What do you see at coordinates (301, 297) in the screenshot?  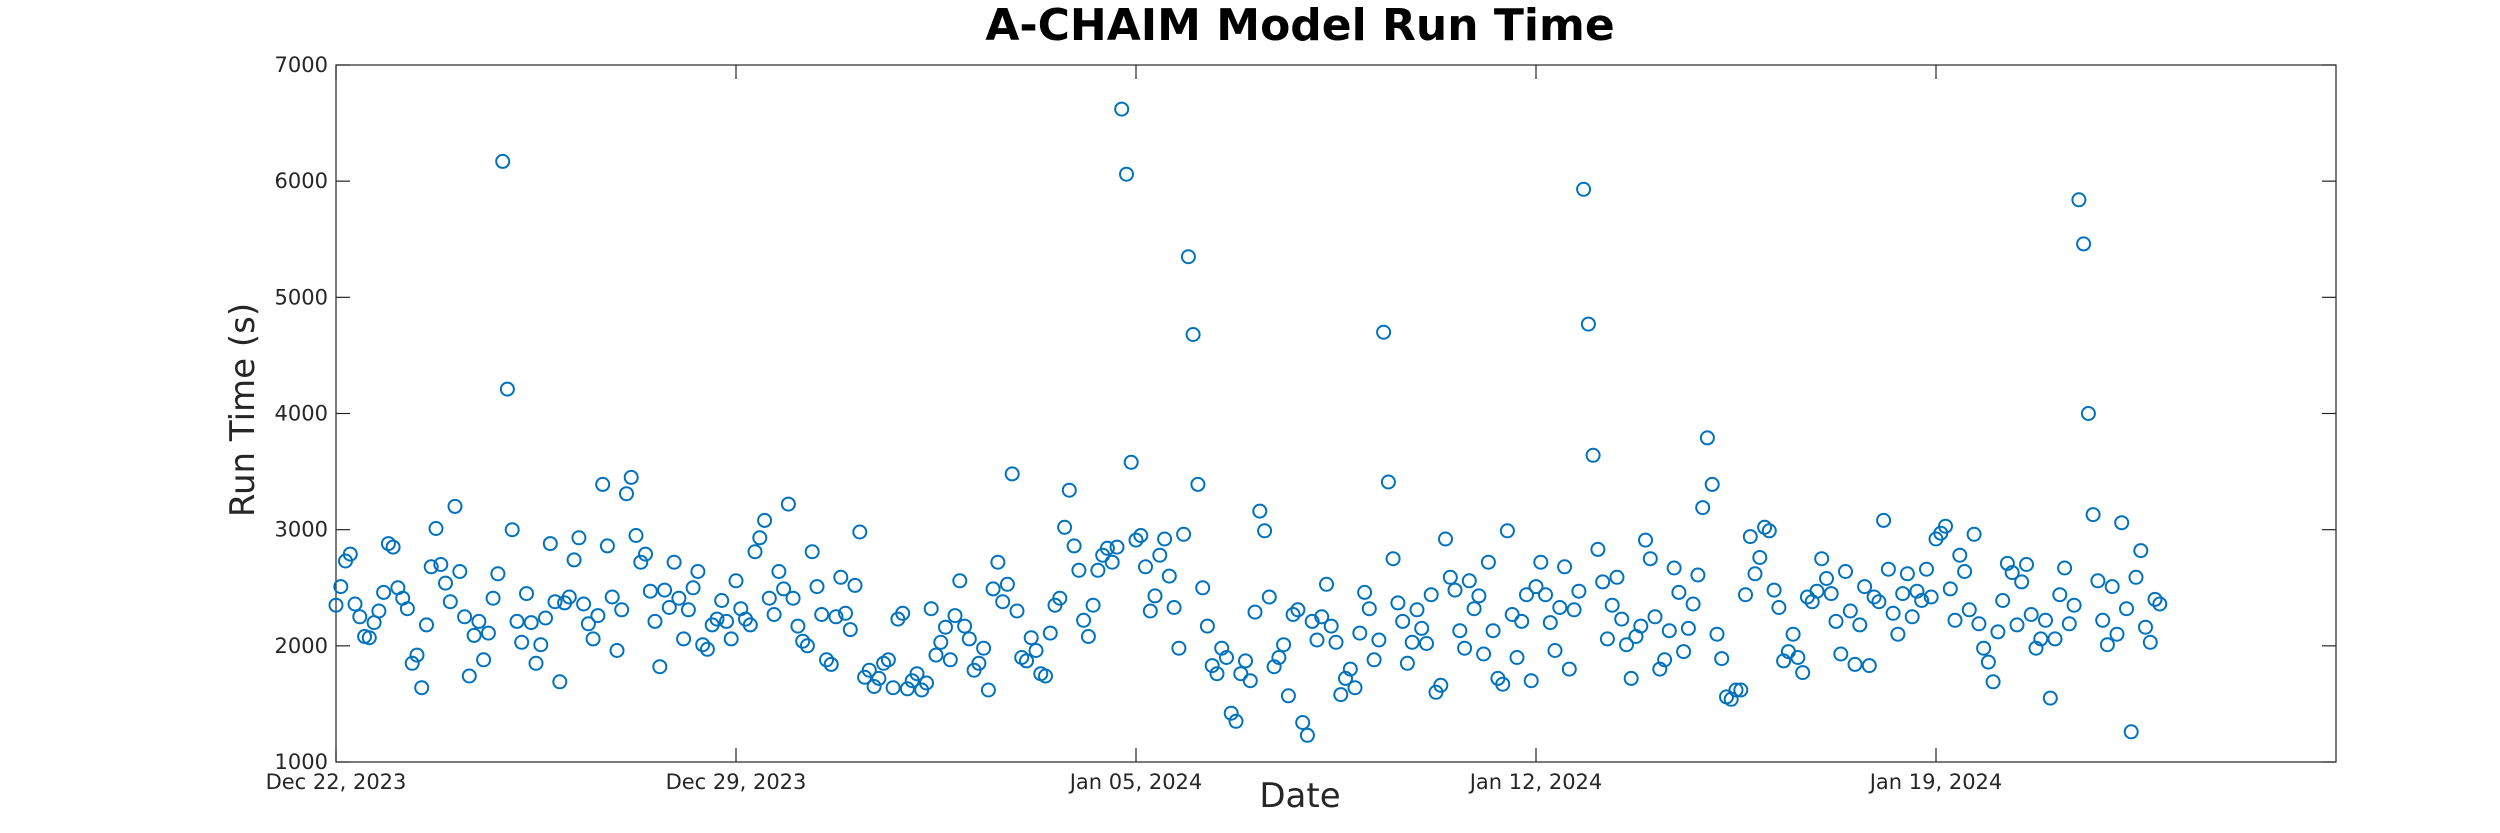 I see `y-tick-label: 5000` at bounding box center [301, 297].